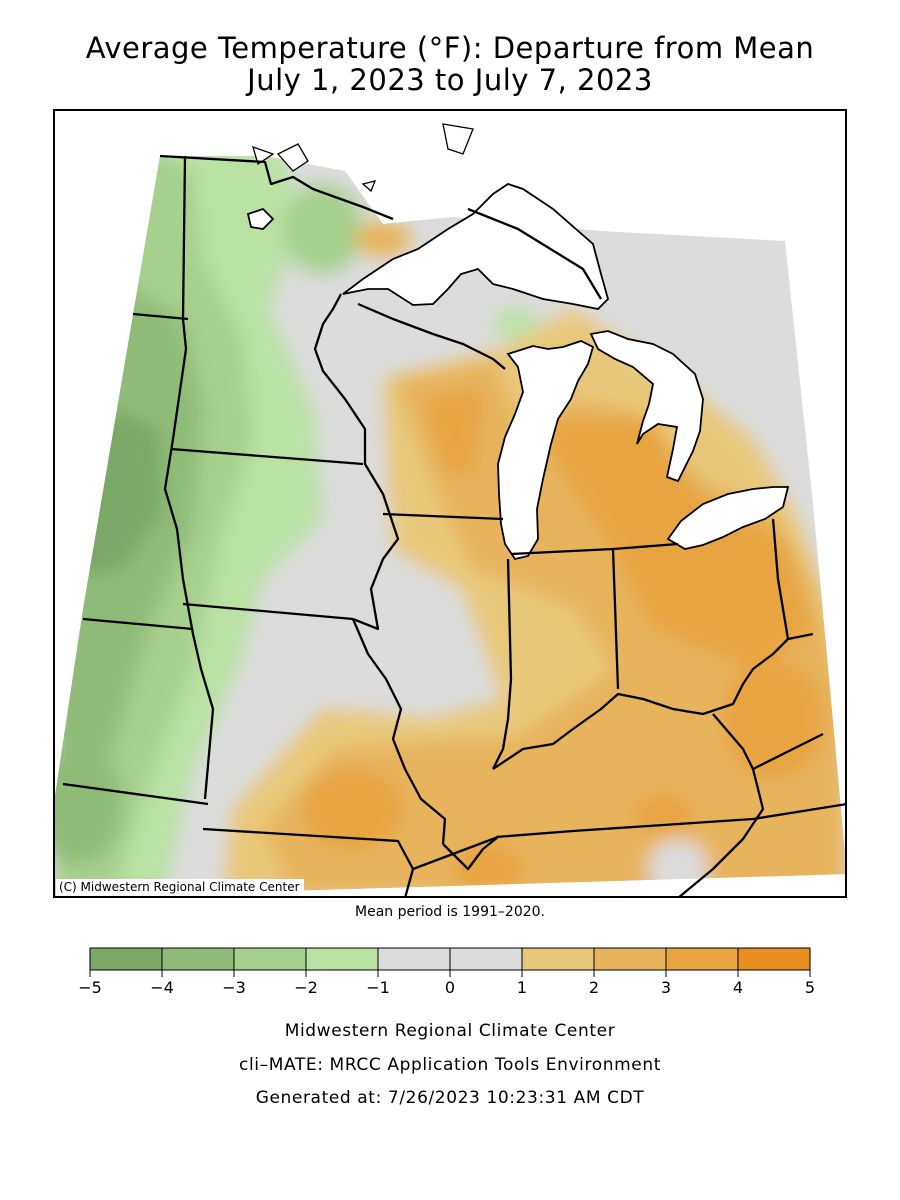 Image resolution: width=900 pixels, height=1200 pixels. I want to click on footer-org: Midwestern Regional Climate Center, so click(450, 1031).